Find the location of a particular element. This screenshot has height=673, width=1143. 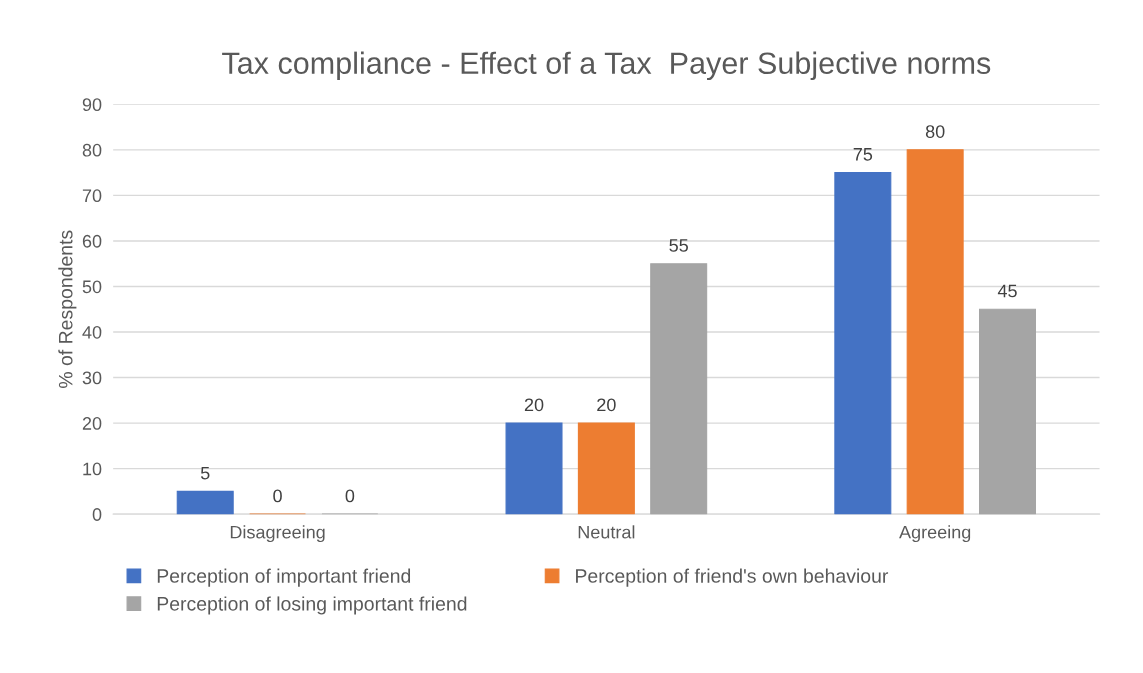

data-label: 55 is located at coordinates (678, 245).